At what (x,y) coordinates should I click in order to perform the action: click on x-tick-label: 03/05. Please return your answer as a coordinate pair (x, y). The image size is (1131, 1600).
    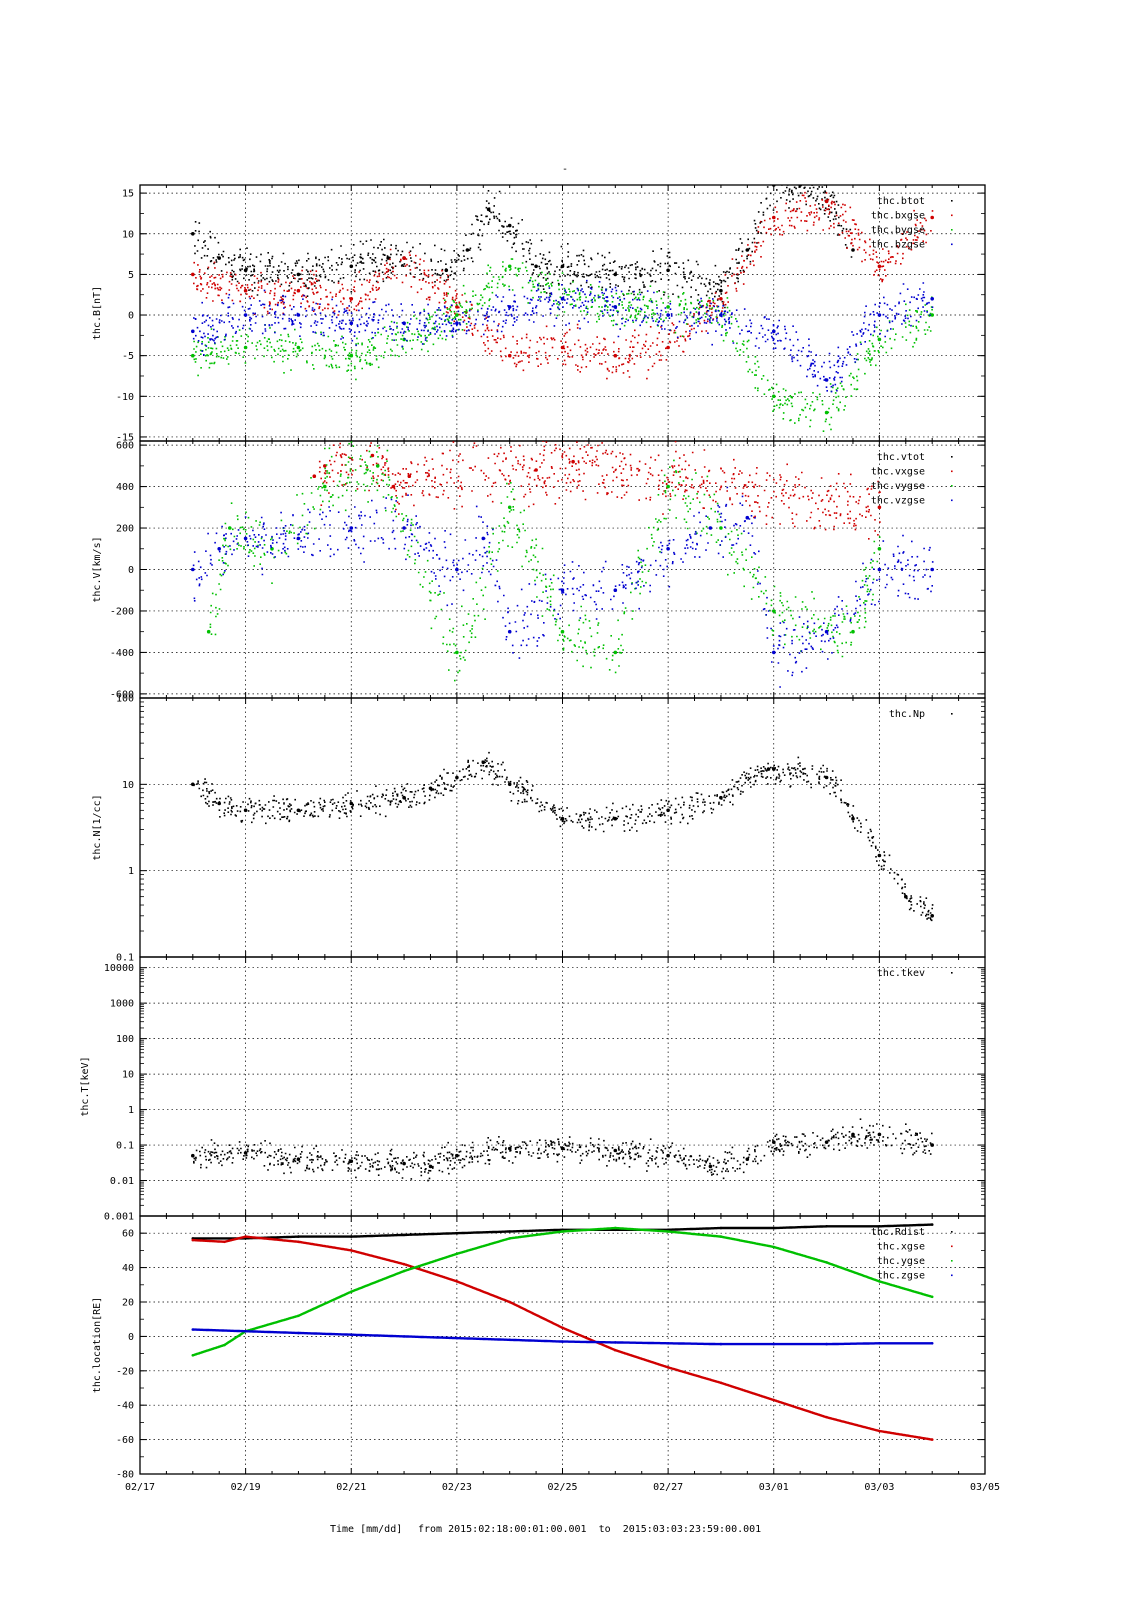
    Looking at the image, I should click on (985, 1487).